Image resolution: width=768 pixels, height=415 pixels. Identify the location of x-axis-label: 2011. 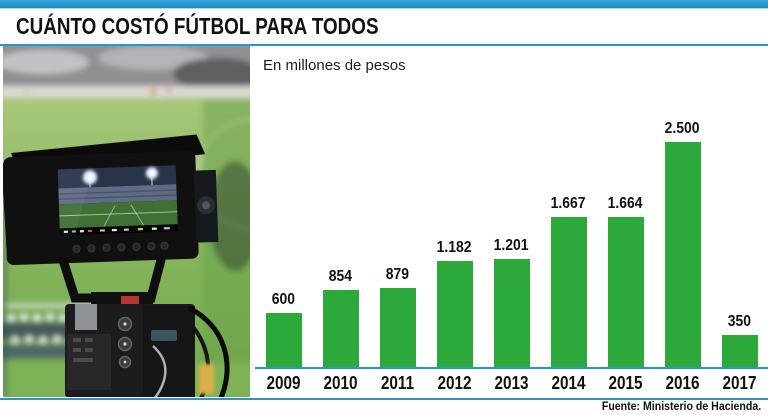
(397, 382).